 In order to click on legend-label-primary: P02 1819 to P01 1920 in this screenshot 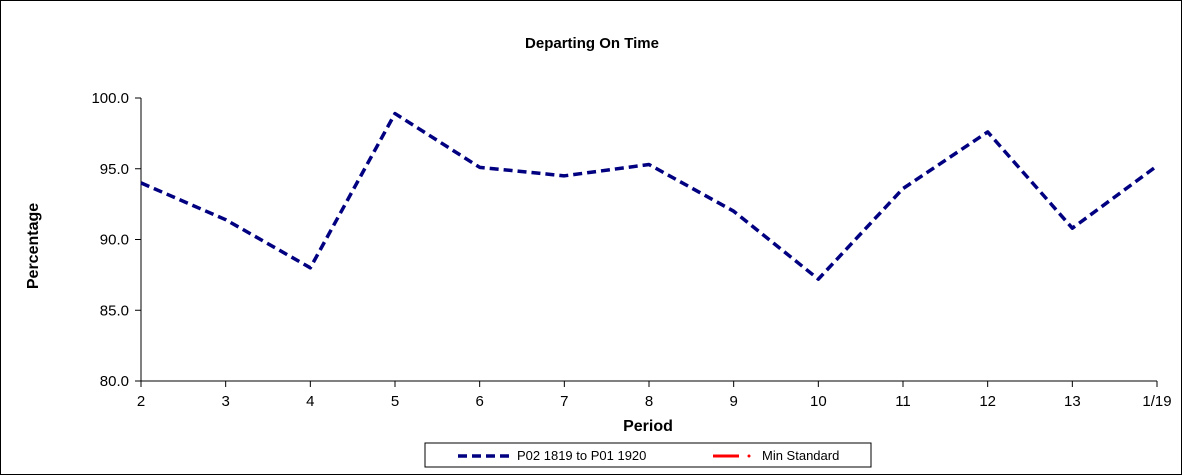, I will do `click(581, 455)`.